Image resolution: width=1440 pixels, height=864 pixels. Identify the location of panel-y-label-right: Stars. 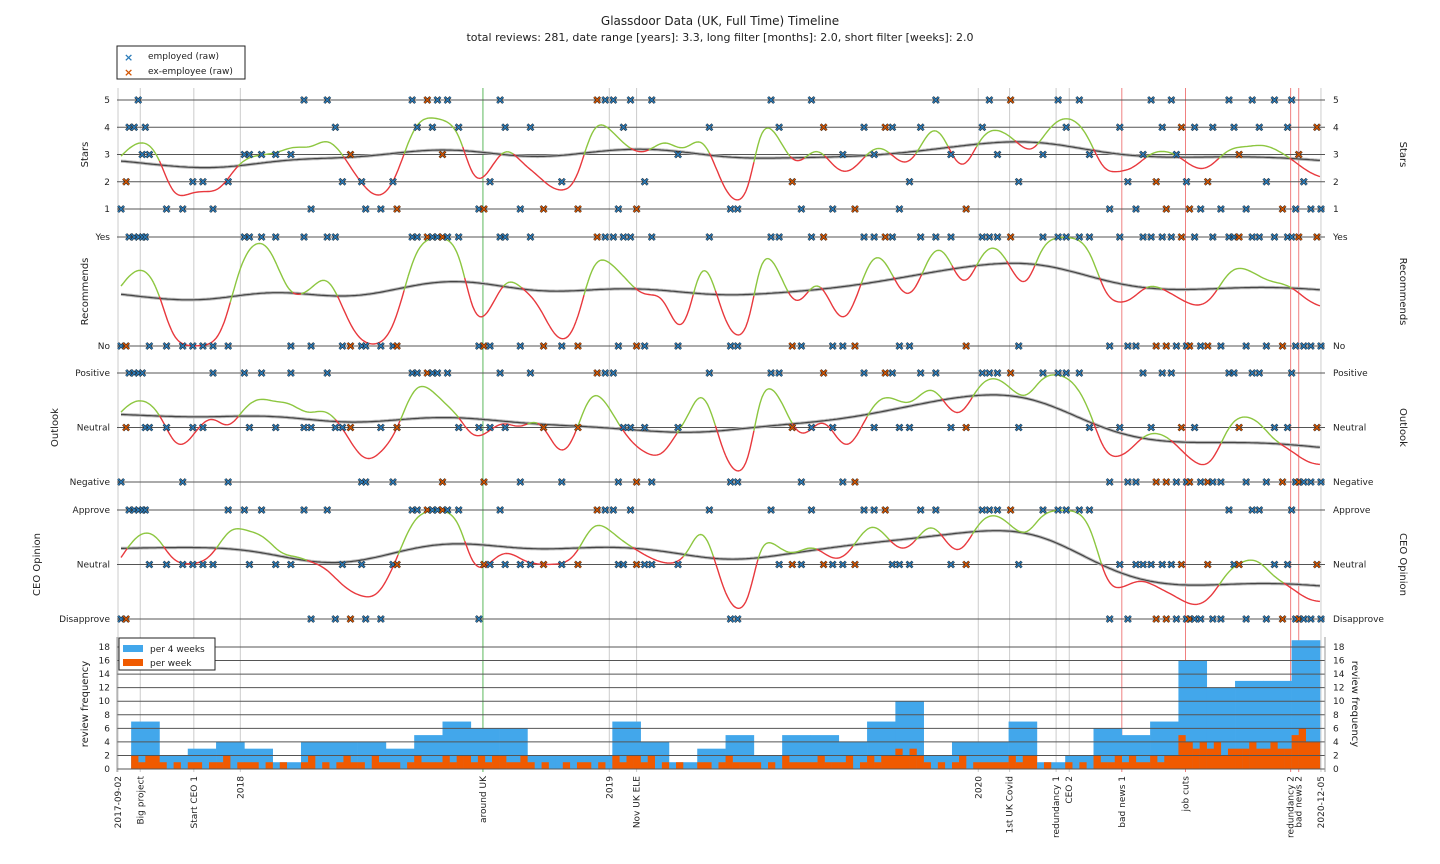
(1402, 155).